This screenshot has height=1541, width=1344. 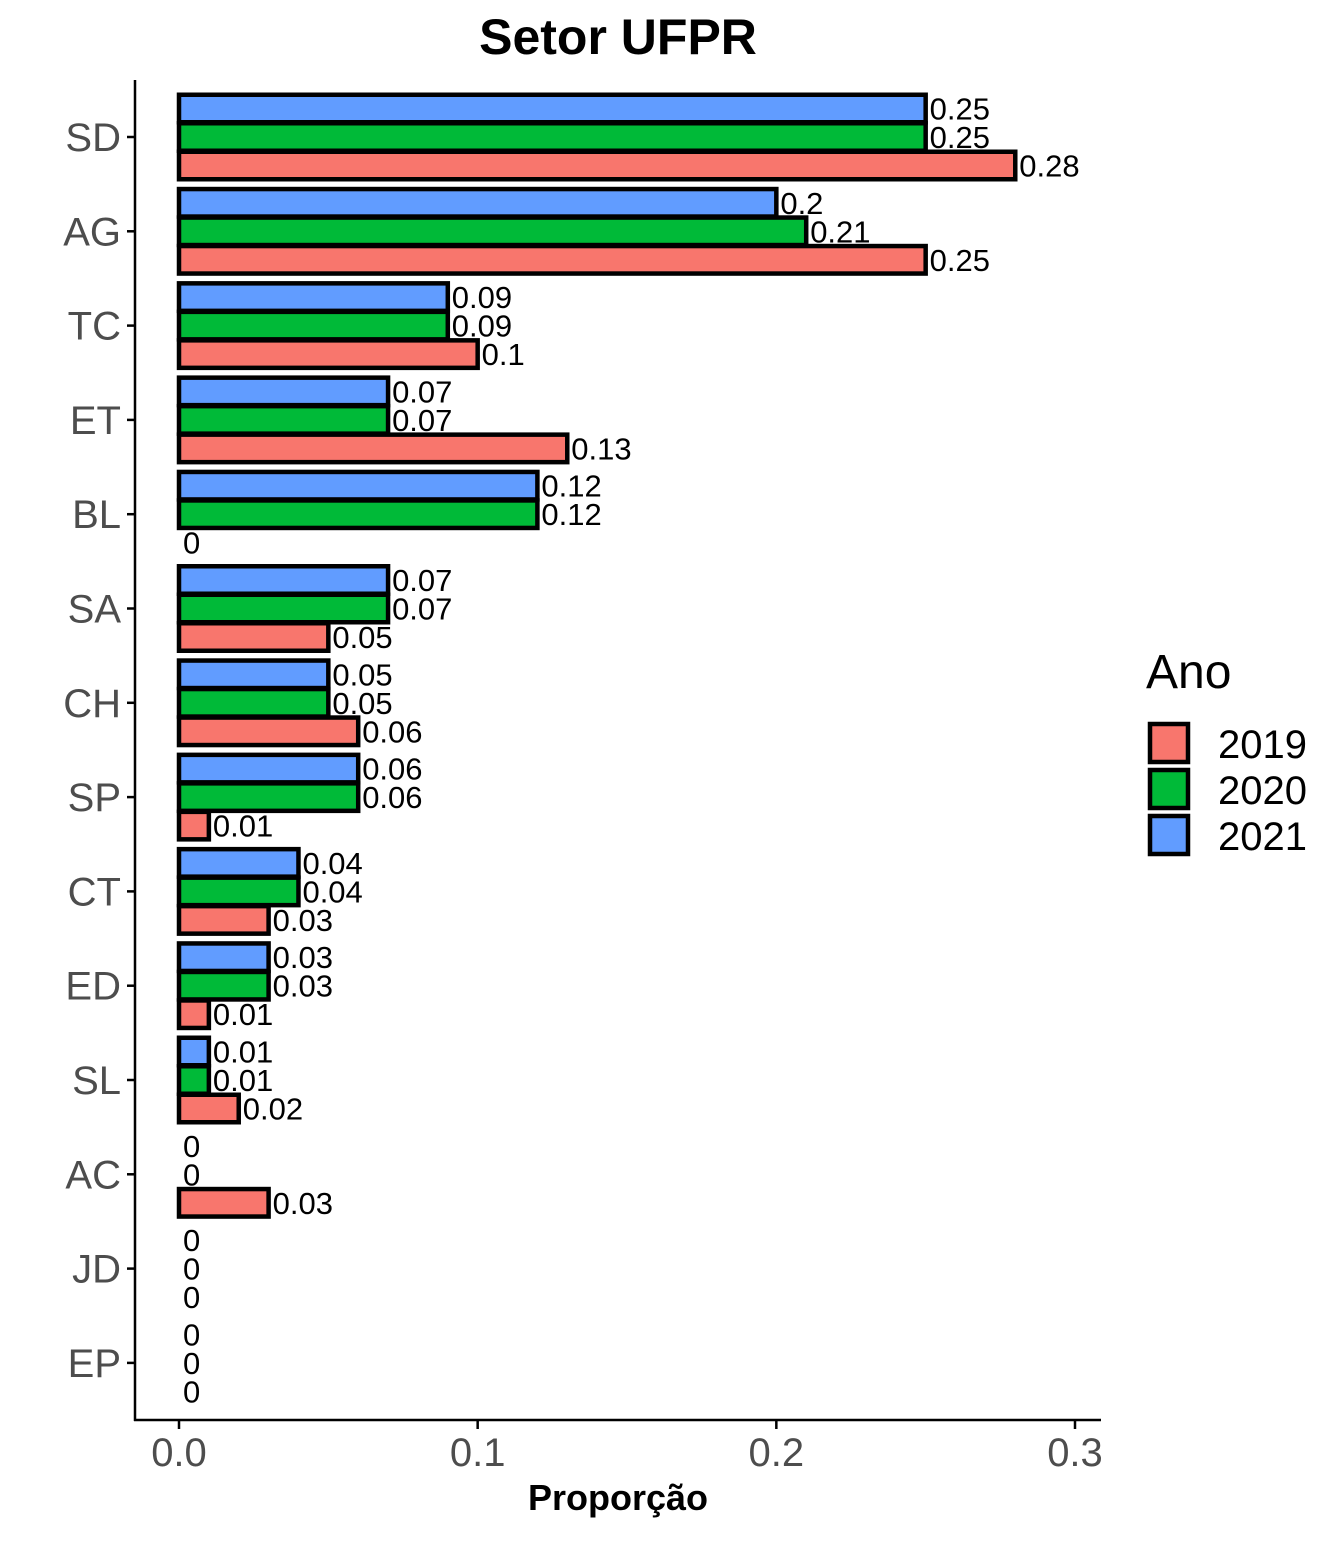 I want to click on data-label-ep-2019: 0, so click(x=191, y=1391).